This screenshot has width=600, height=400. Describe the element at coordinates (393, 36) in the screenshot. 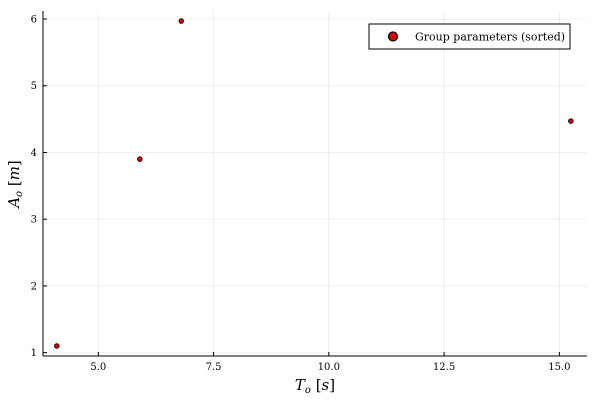

I see `legend-marker` at that location.